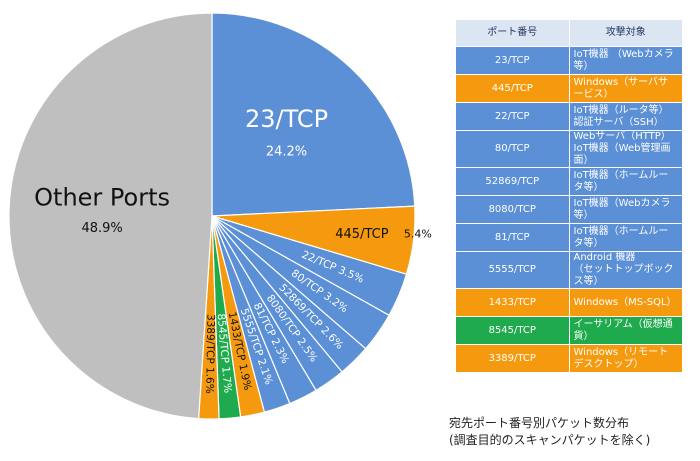 This screenshot has height=461, width=700. Describe the element at coordinates (512, 149) in the screenshot. I see `row-port: 80/TCP` at that location.